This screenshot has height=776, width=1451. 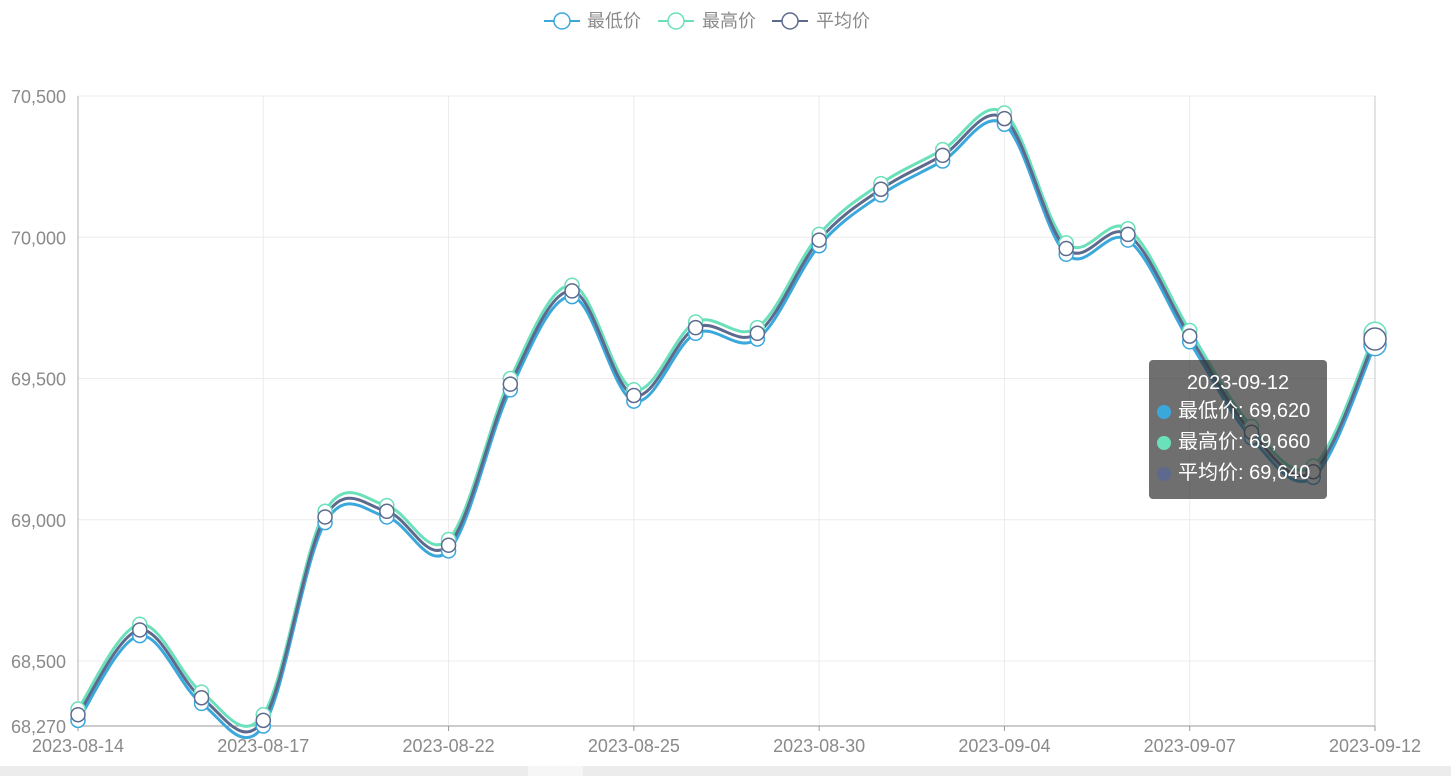 What do you see at coordinates (38, 521) in the screenshot?
I see `y-tick-label: 69,000` at bounding box center [38, 521].